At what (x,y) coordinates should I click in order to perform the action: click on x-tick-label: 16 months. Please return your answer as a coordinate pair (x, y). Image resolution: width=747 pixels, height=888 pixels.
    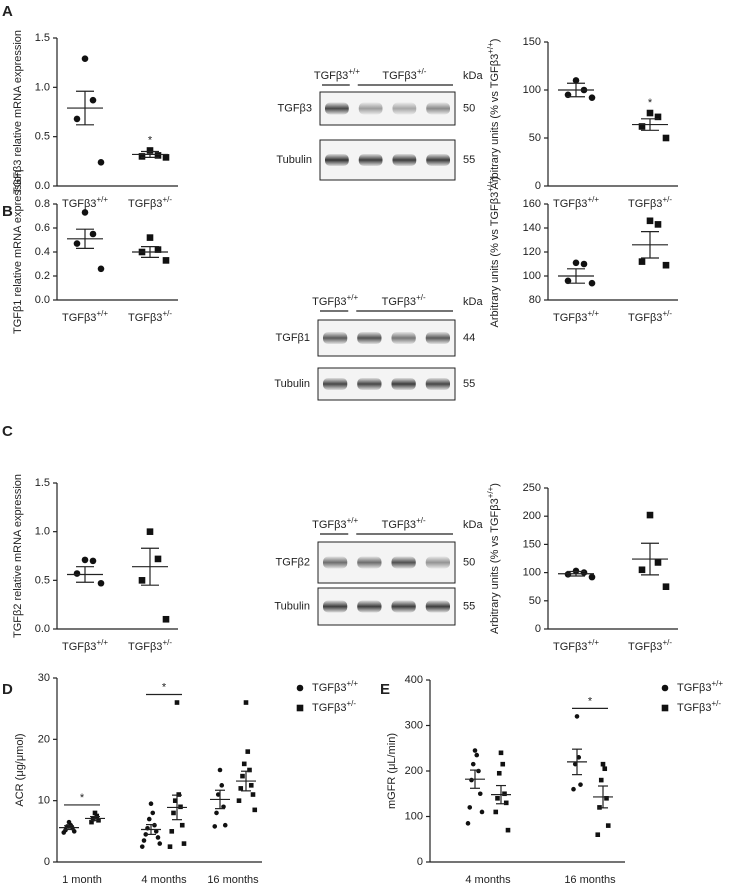
    Looking at the image, I should click on (590, 880).